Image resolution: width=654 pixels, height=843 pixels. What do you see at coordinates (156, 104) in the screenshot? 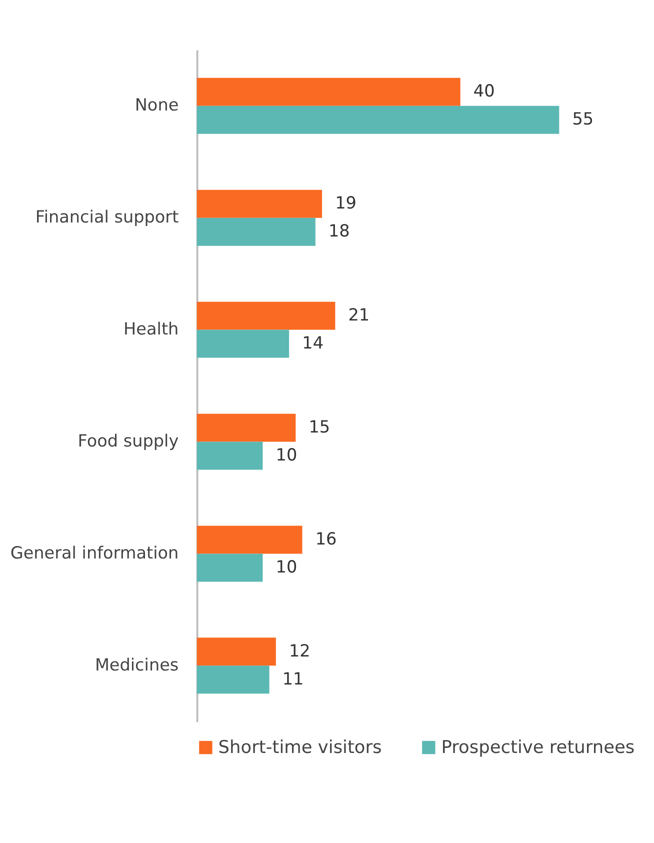
I see `y-tick-label: None` at bounding box center [156, 104].